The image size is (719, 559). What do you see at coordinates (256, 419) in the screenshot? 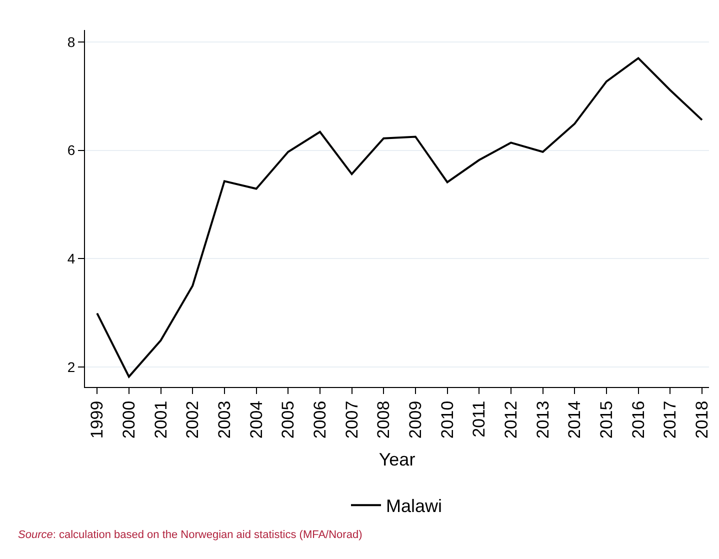
I see `x-tick-label: 2004` at bounding box center [256, 419].